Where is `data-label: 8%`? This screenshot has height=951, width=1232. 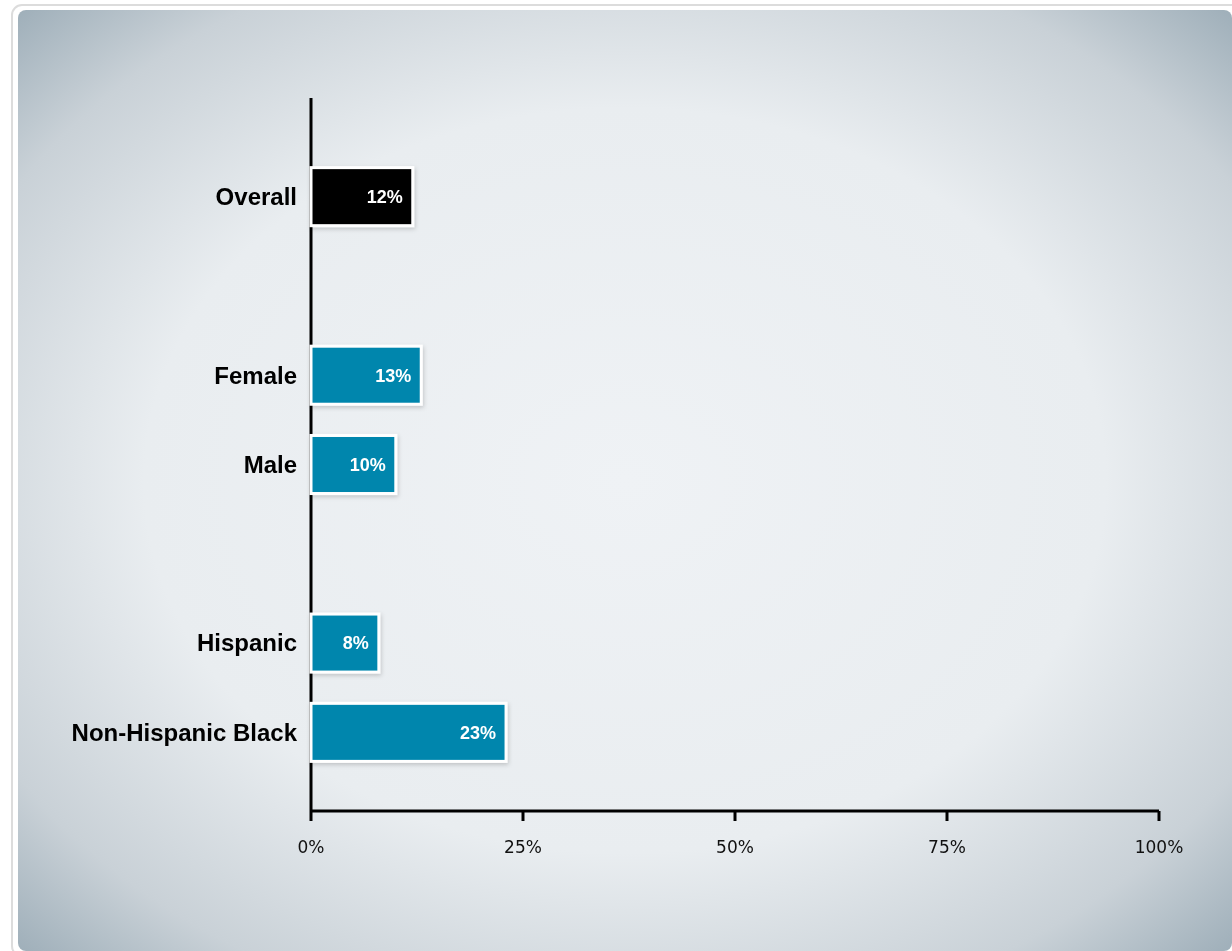 data-label: 8% is located at coordinates (355, 643).